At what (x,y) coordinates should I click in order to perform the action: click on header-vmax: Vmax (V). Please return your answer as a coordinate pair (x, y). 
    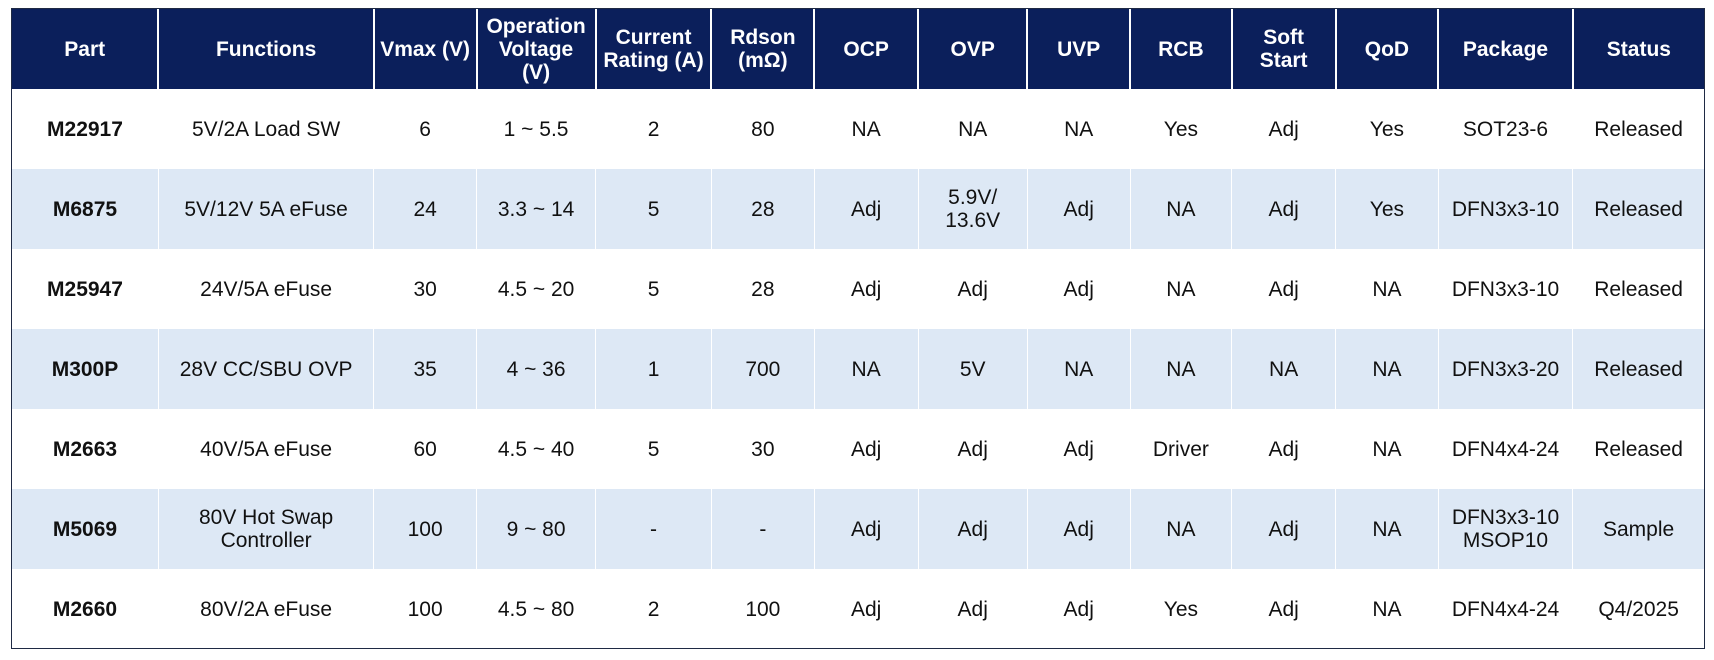
    Looking at the image, I should click on (425, 49).